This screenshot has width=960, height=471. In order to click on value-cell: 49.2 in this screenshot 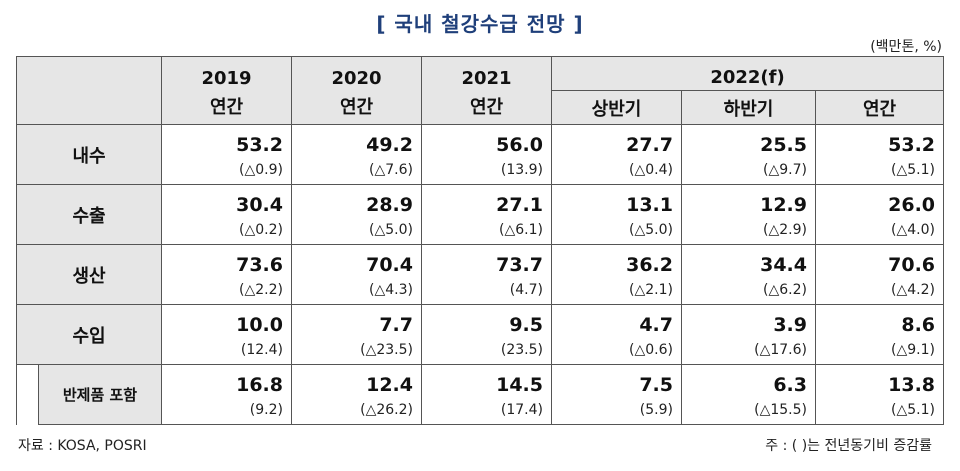, I will do `click(356, 140)`.